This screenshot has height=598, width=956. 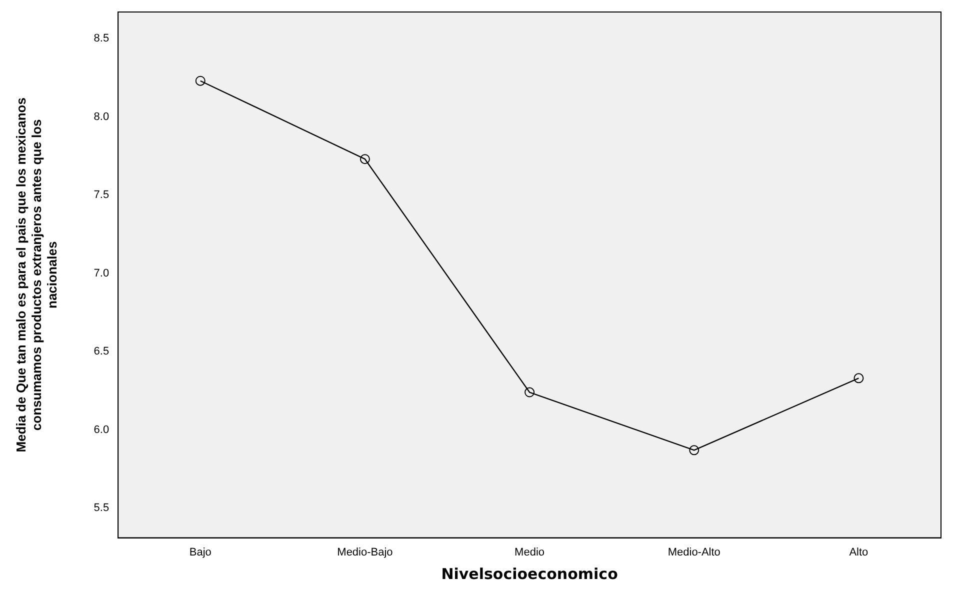 I want to click on y-tick-label: 7.0, so click(x=102, y=273).